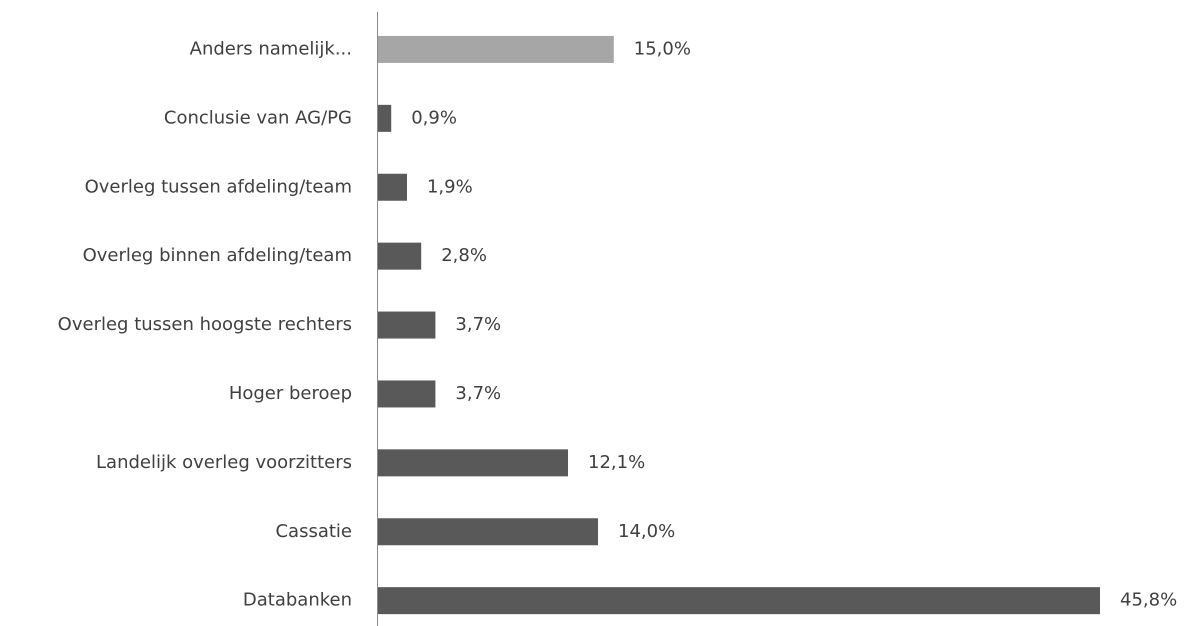  Describe the element at coordinates (313, 531) in the screenshot. I see `category-label: Cassatie` at that location.